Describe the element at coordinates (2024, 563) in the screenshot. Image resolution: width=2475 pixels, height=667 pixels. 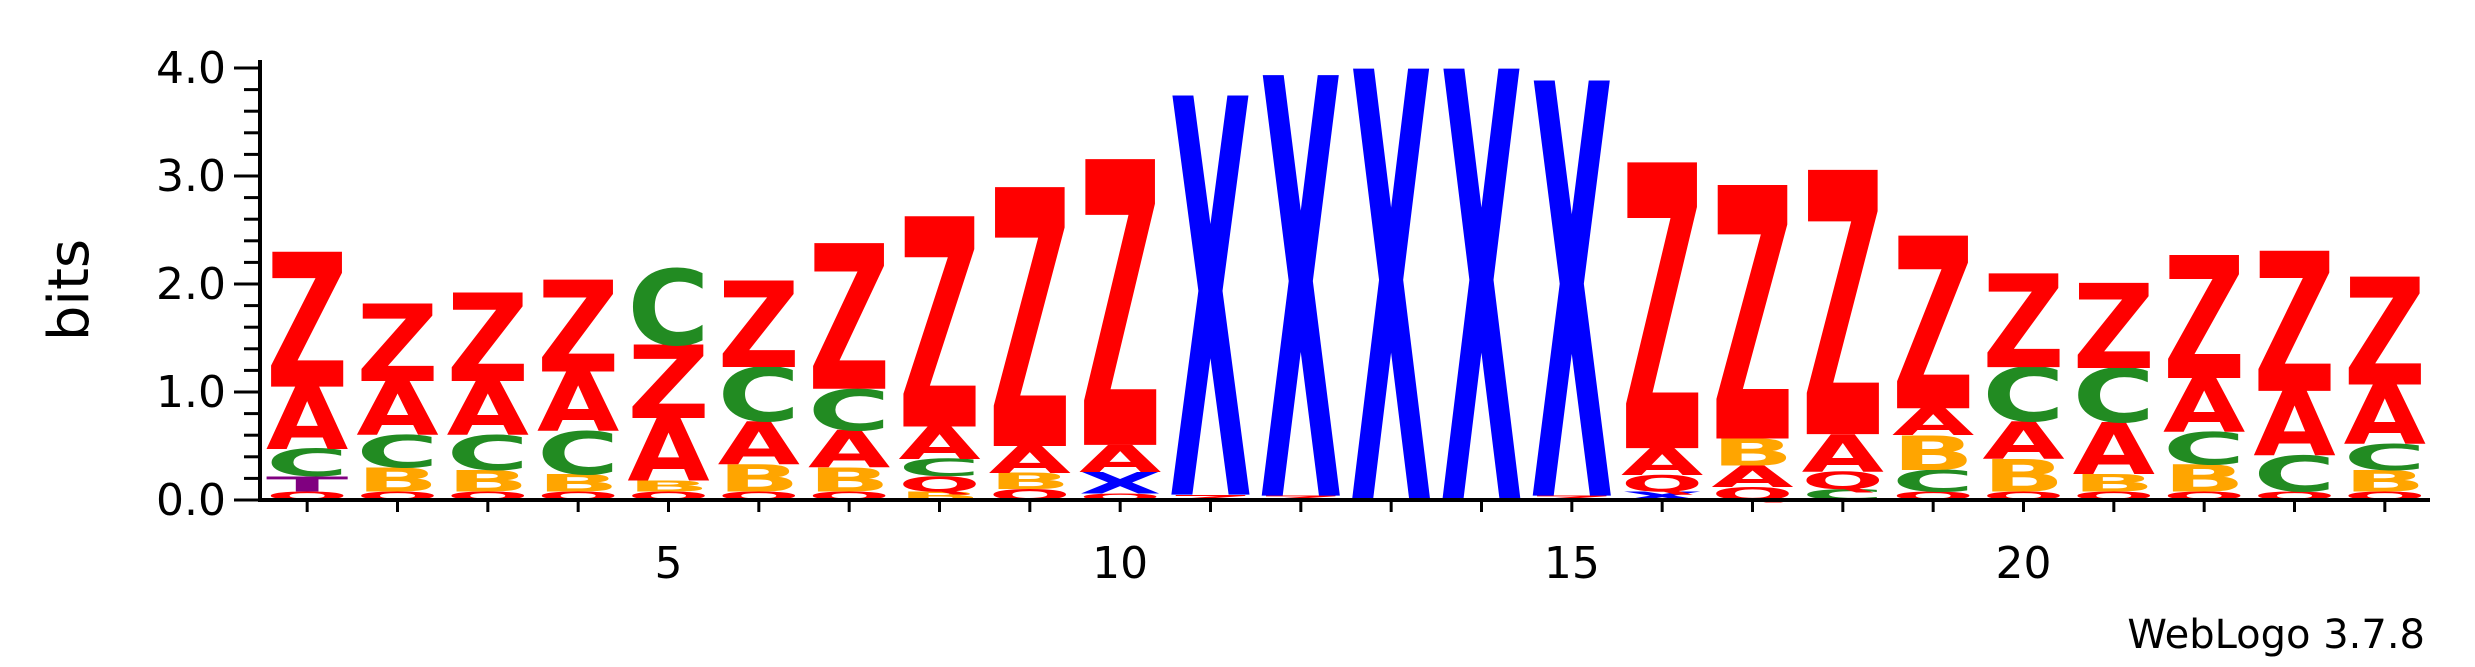
I see `x-tick-label: 20` at that location.